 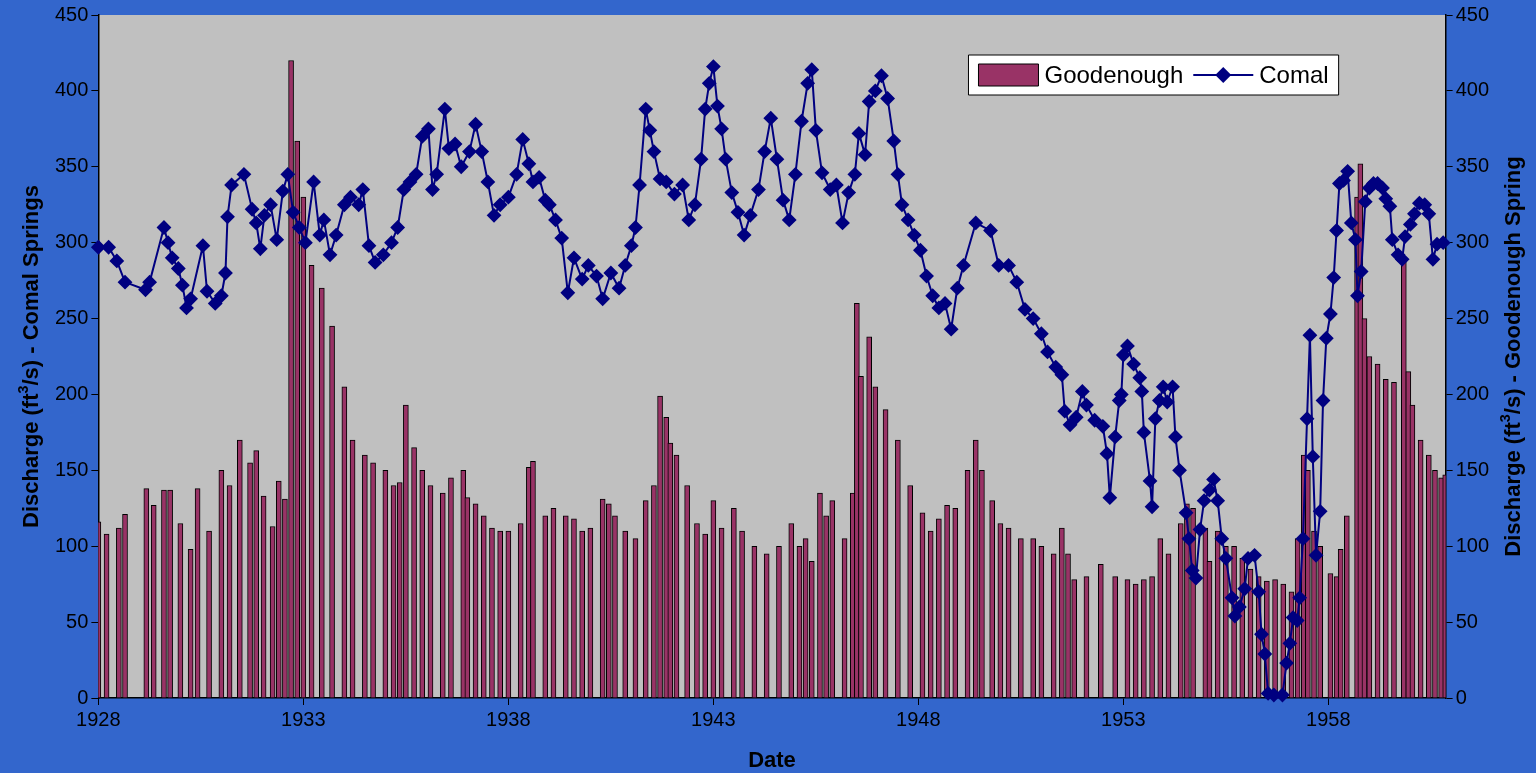 What do you see at coordinates (29, 356) in the screenshot?
I see `y-axis-title: Discharge (ft3/s) - Comal Springs` at bounding box center [29, 356].